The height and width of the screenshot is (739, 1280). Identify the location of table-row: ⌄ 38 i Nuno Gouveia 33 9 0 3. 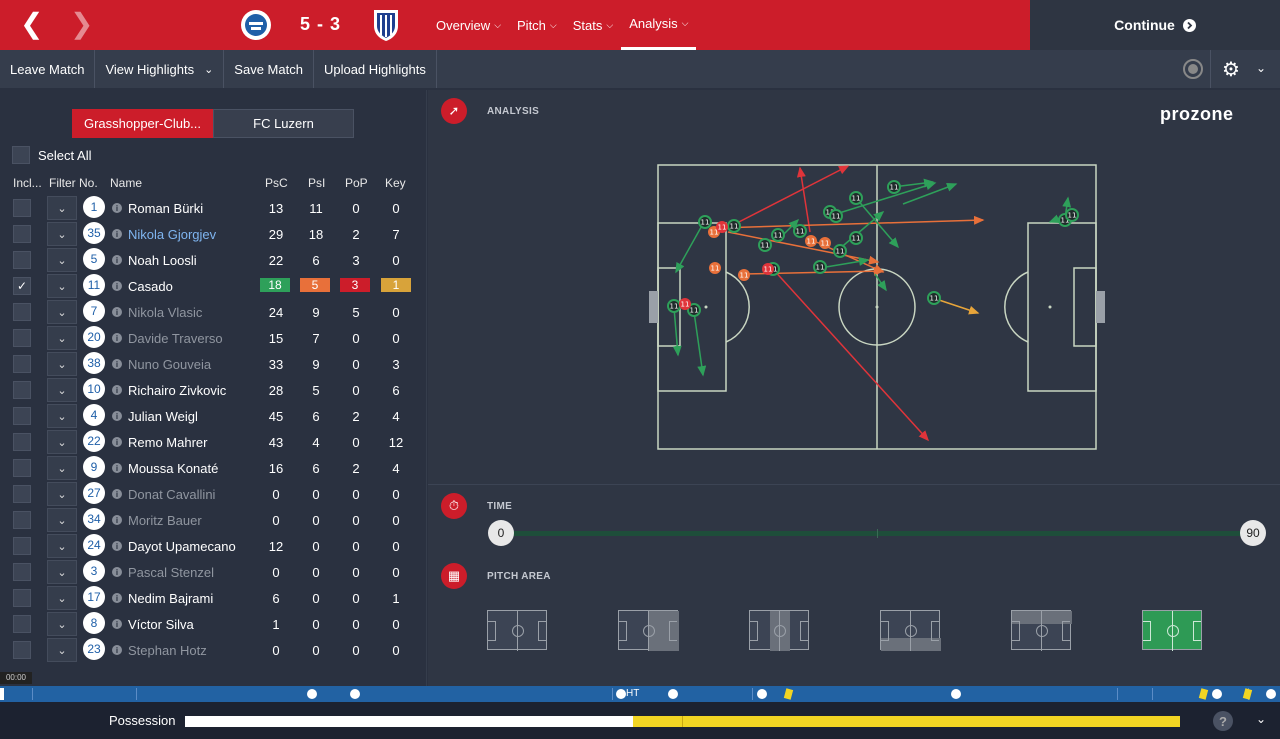
(212, 364).